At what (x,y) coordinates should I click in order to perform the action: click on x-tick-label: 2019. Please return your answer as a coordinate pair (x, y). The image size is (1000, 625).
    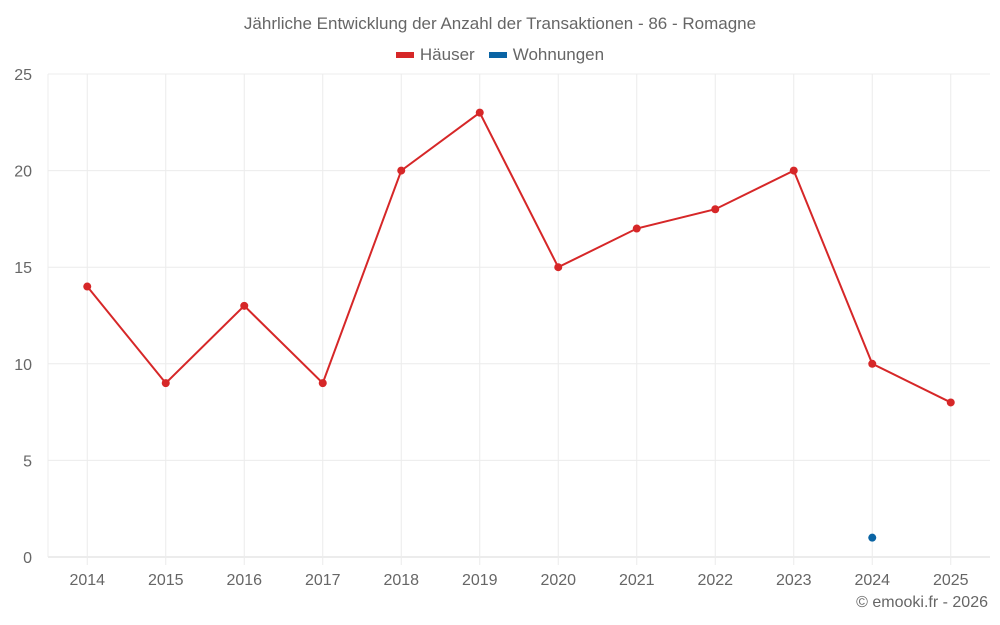
    Looking at the image, I should click on (480, 580).